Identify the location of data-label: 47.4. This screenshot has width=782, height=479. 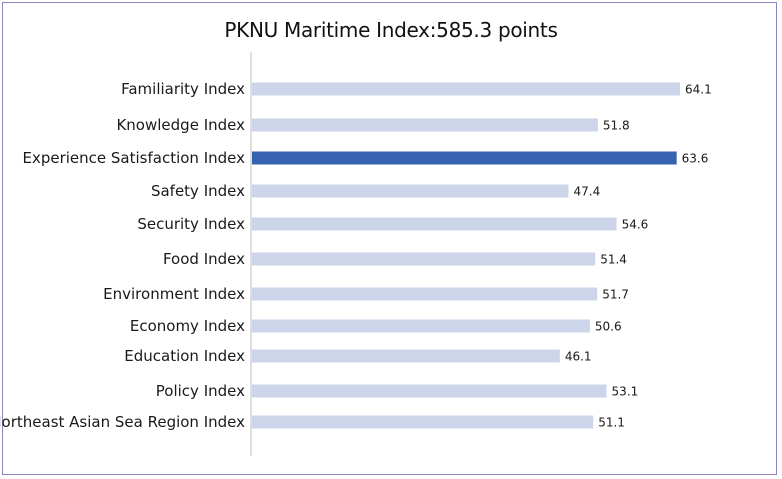
(586, 192).